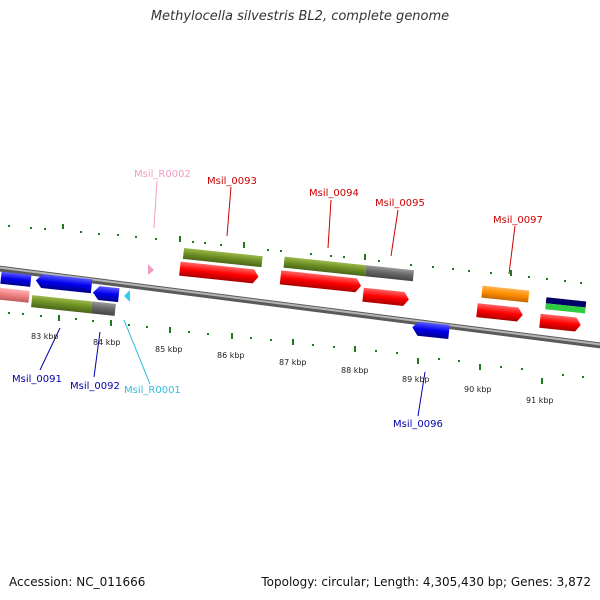  I want to click on scale-label: 87 kbp, so click(293, 362).